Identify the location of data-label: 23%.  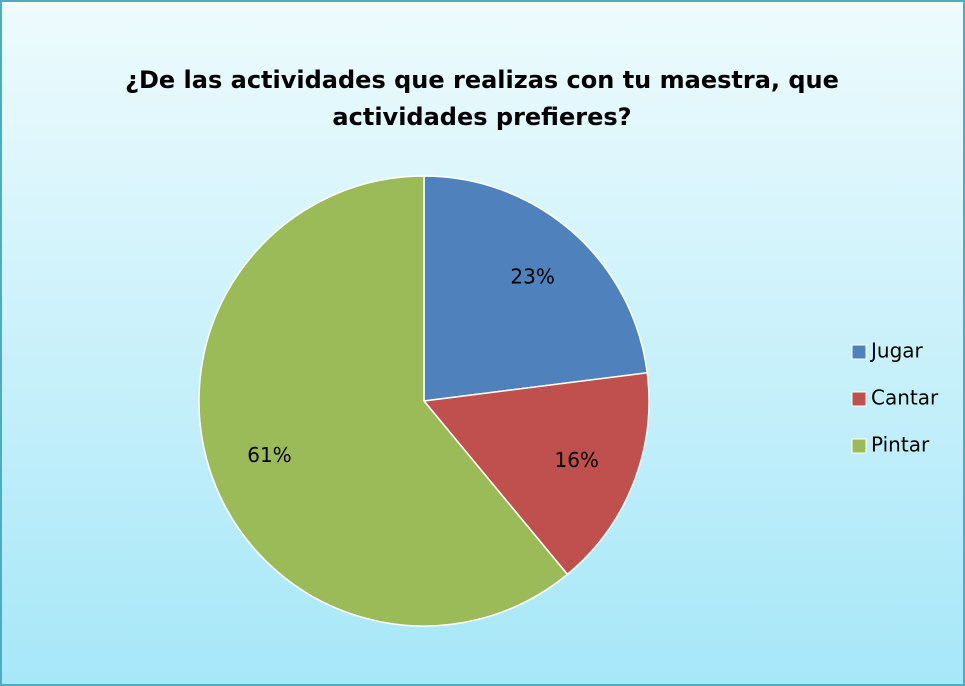
(532, 276).